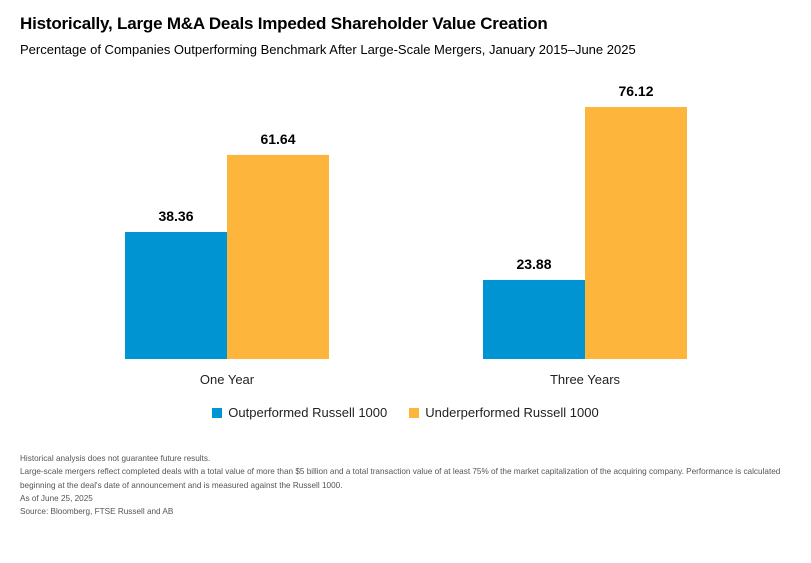 The image size is (811, 563). I want to click on data-label-three-years-underperformed-russell-1000: 76.12, so click(635, 91).